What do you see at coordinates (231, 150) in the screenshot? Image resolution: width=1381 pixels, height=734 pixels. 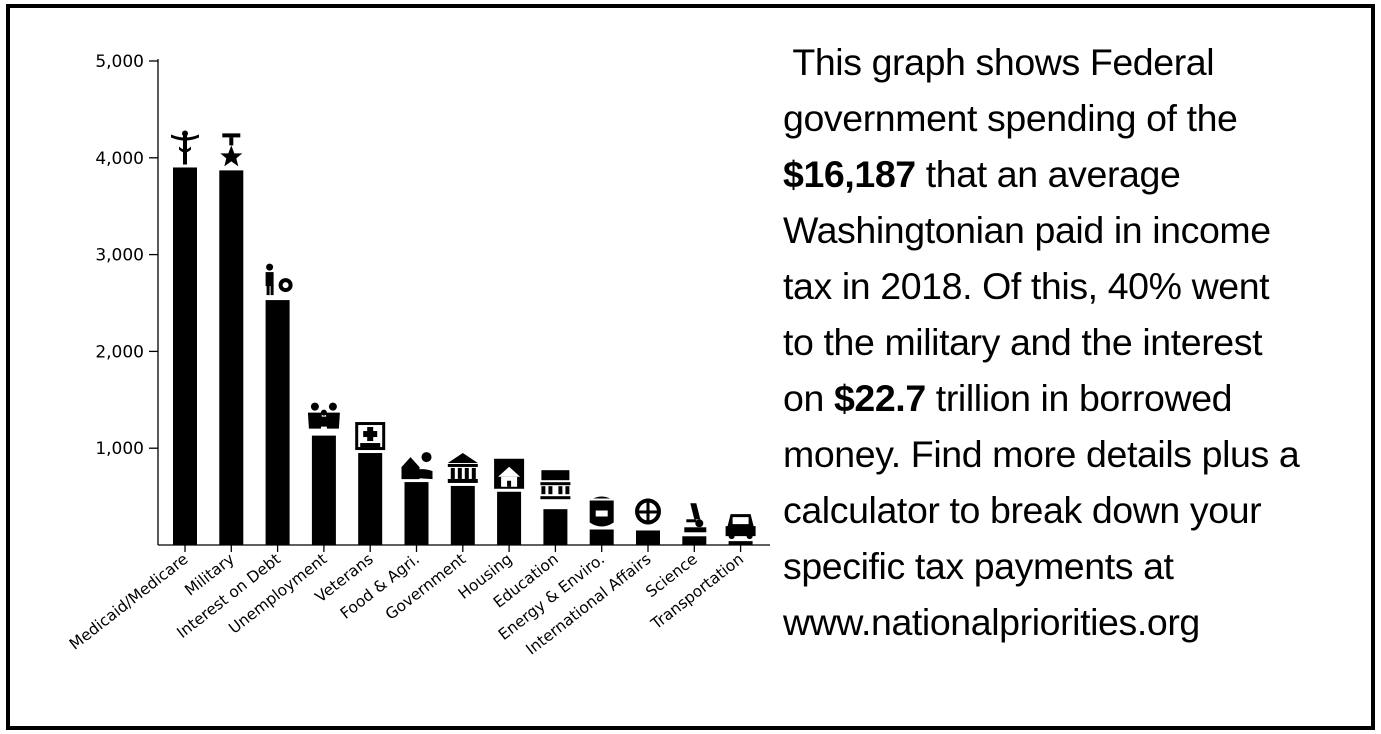 I see `medal-icon` at bounding box center [231, 150].